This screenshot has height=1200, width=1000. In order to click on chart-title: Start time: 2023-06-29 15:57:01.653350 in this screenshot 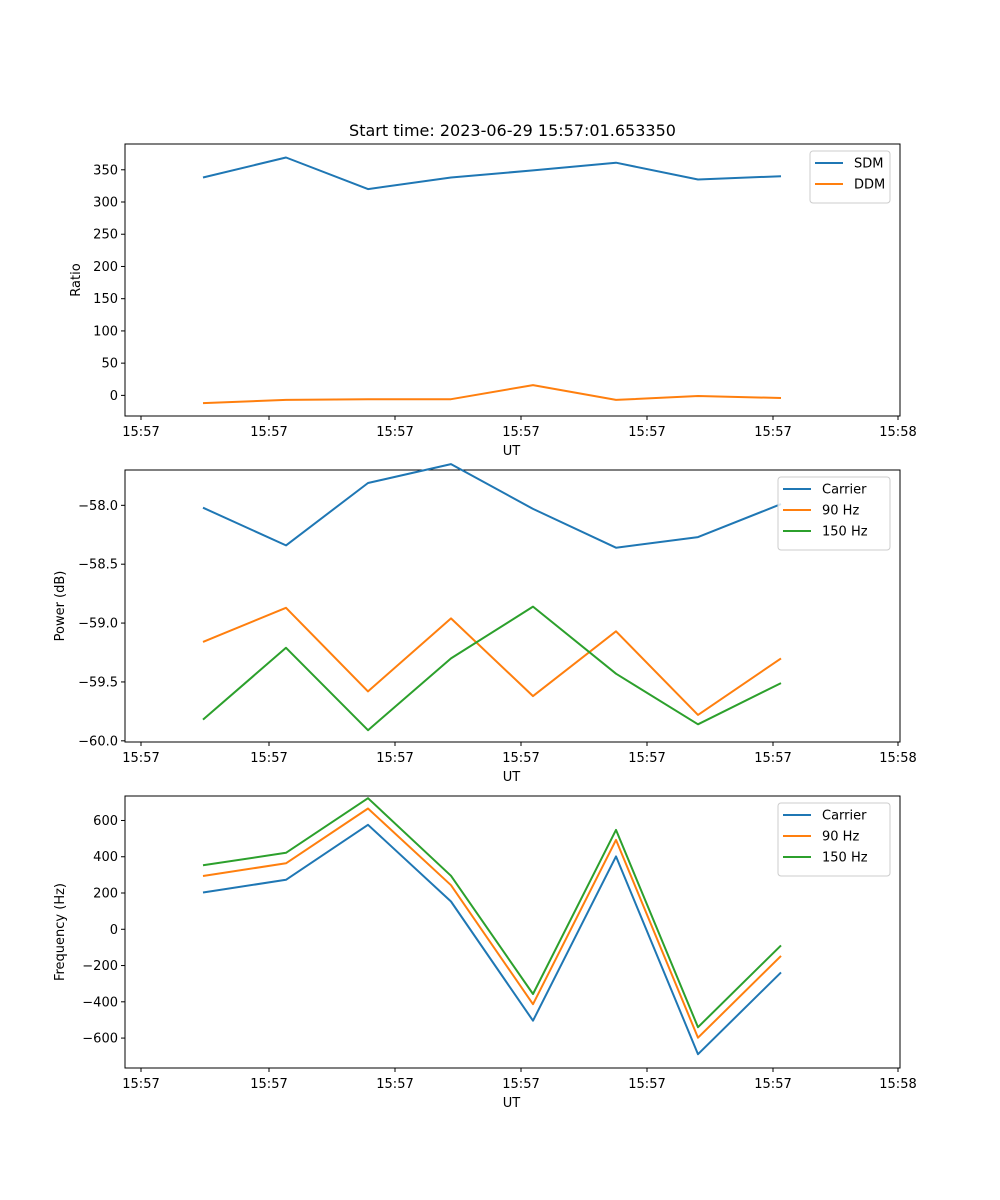, I will do `click(512, 130)`.